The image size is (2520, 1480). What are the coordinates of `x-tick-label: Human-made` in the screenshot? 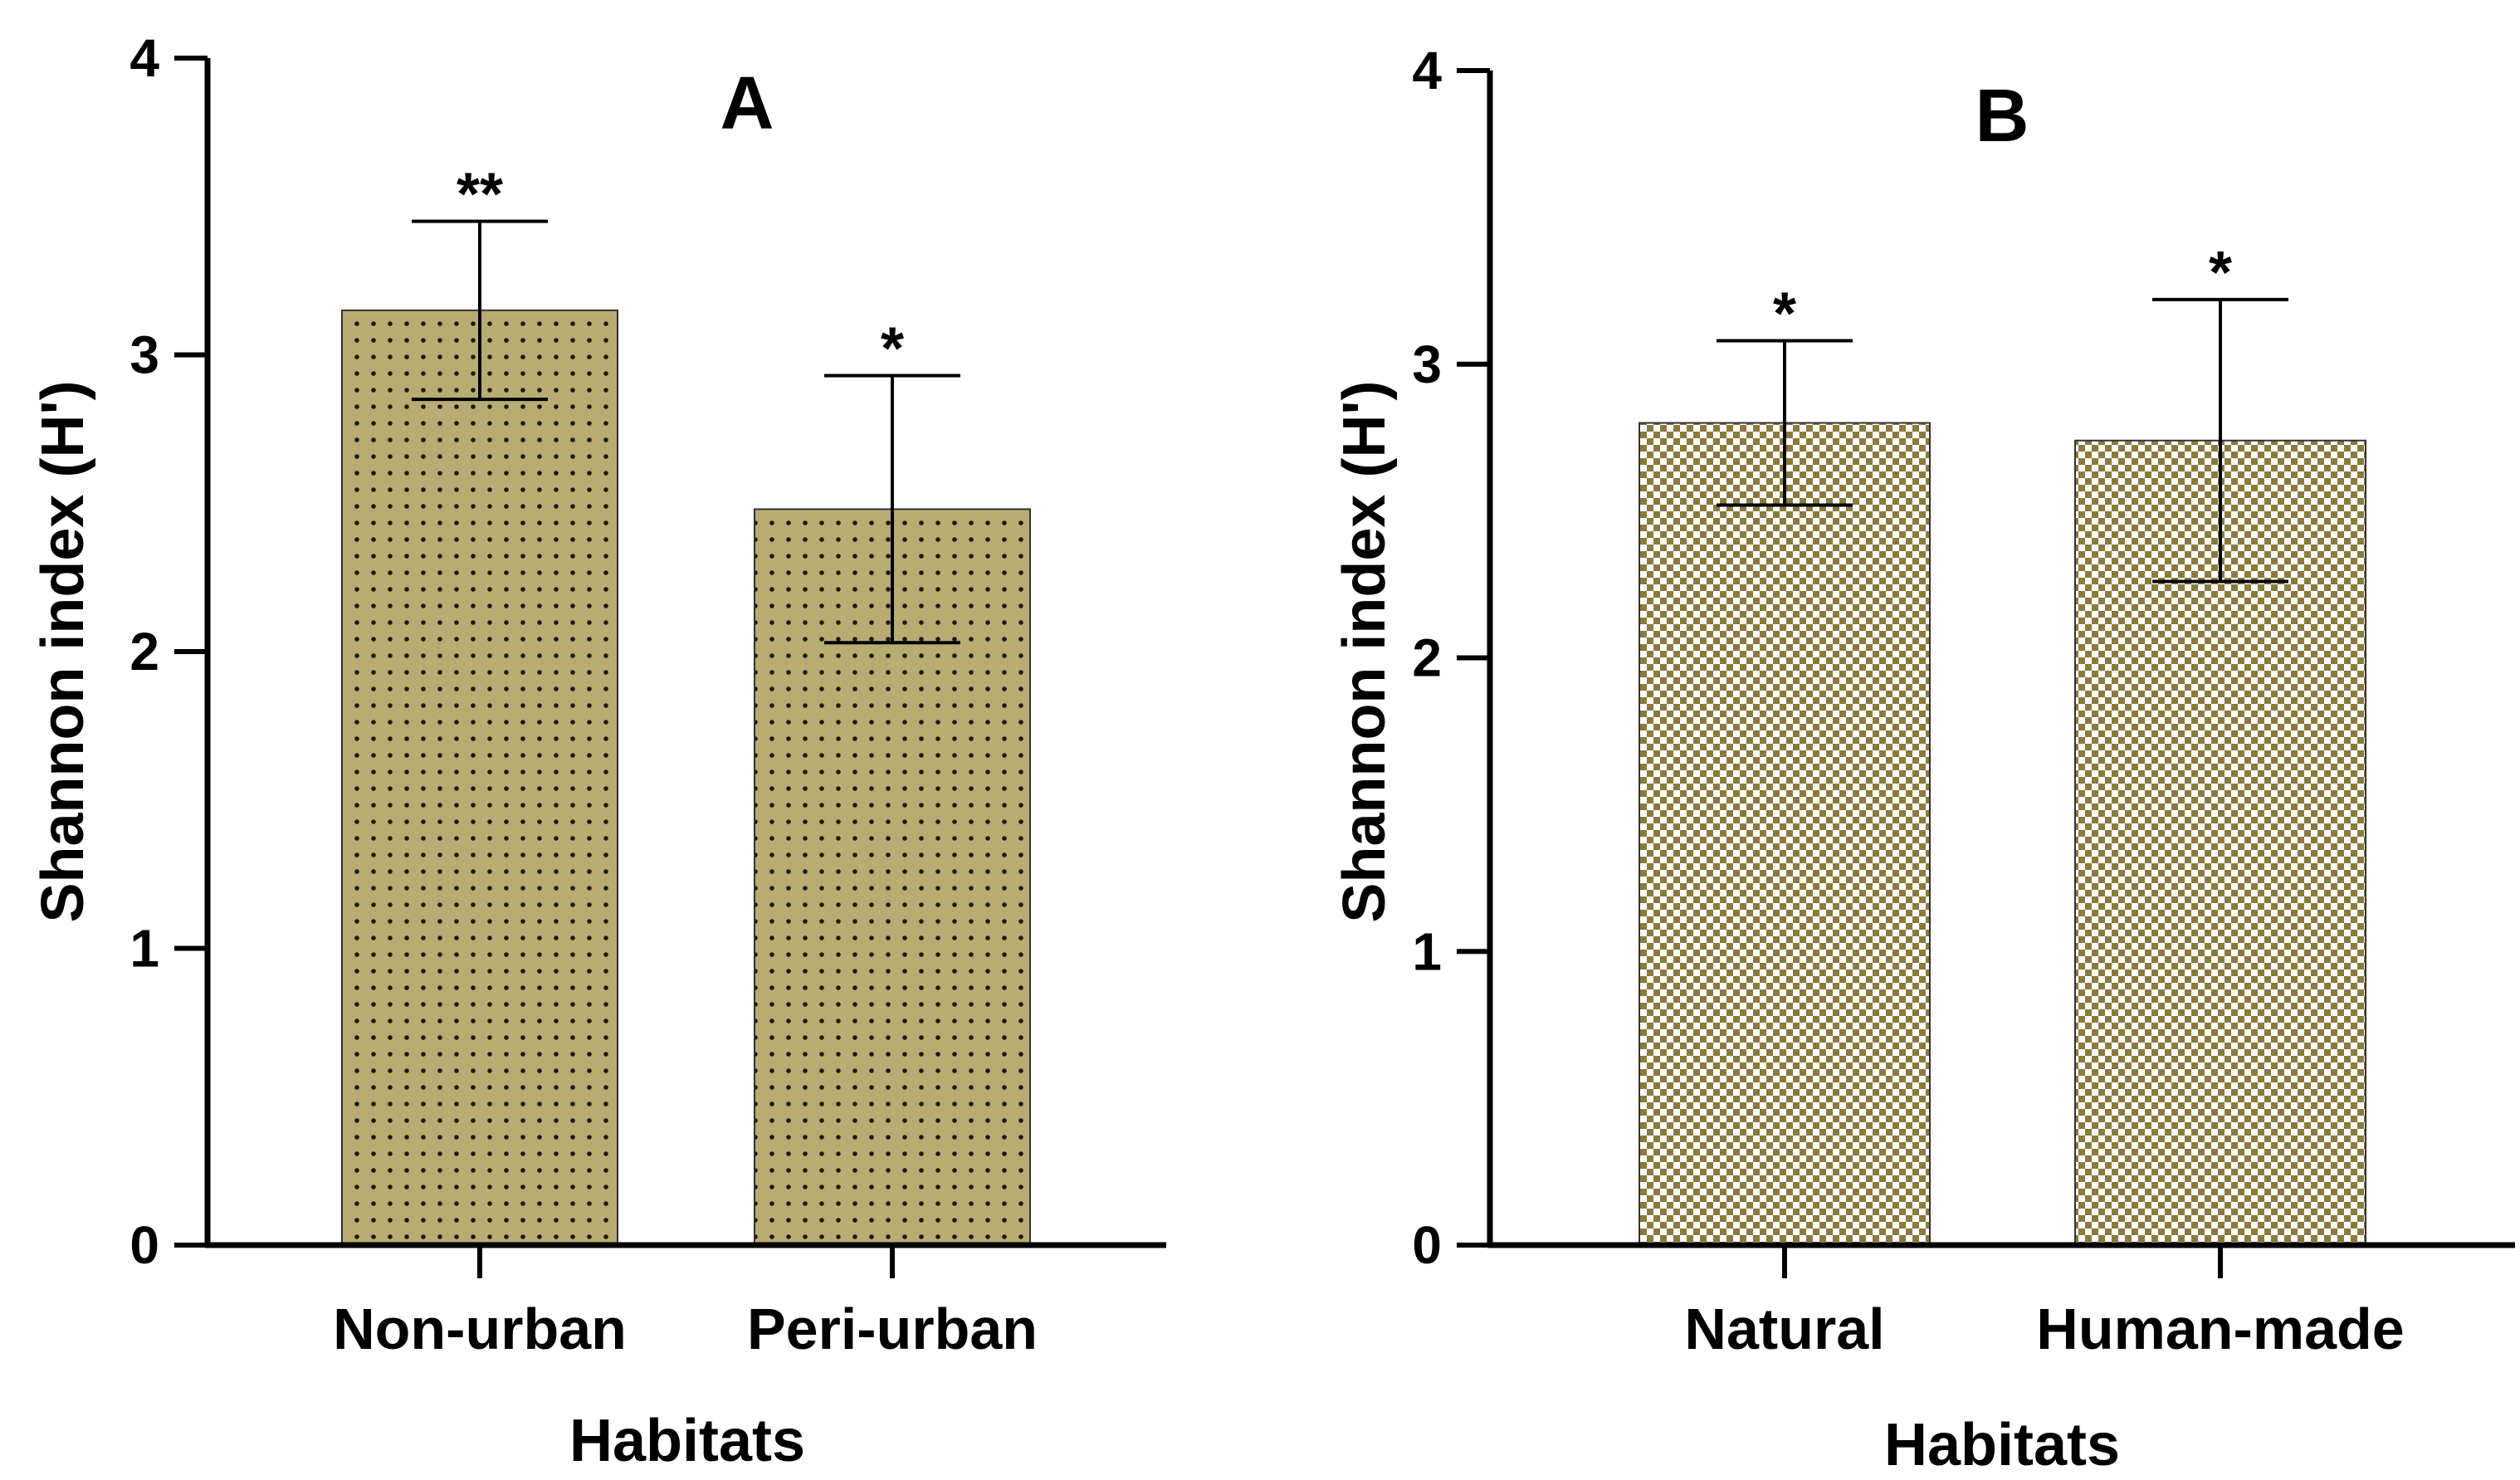 It's located at (2220, 1329).